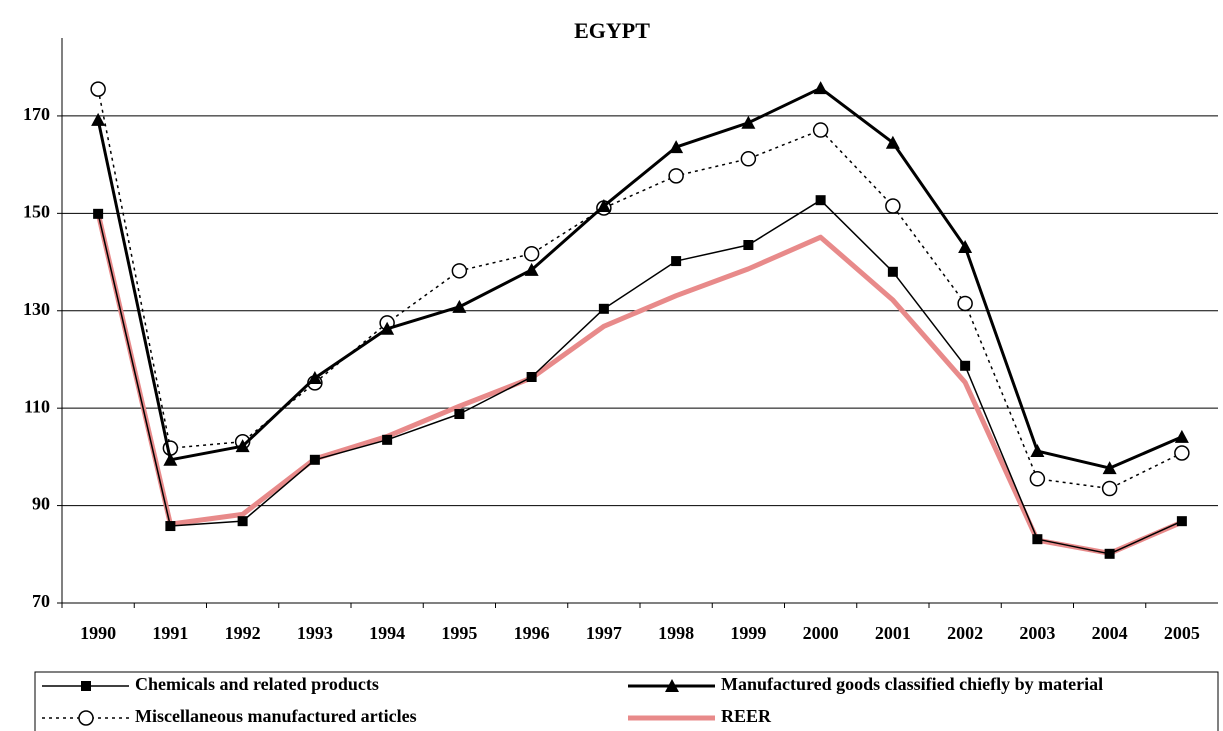 This screenshot has width=1223, height=731. I want to click on x-tick-label: 1998, so click(676, 633).